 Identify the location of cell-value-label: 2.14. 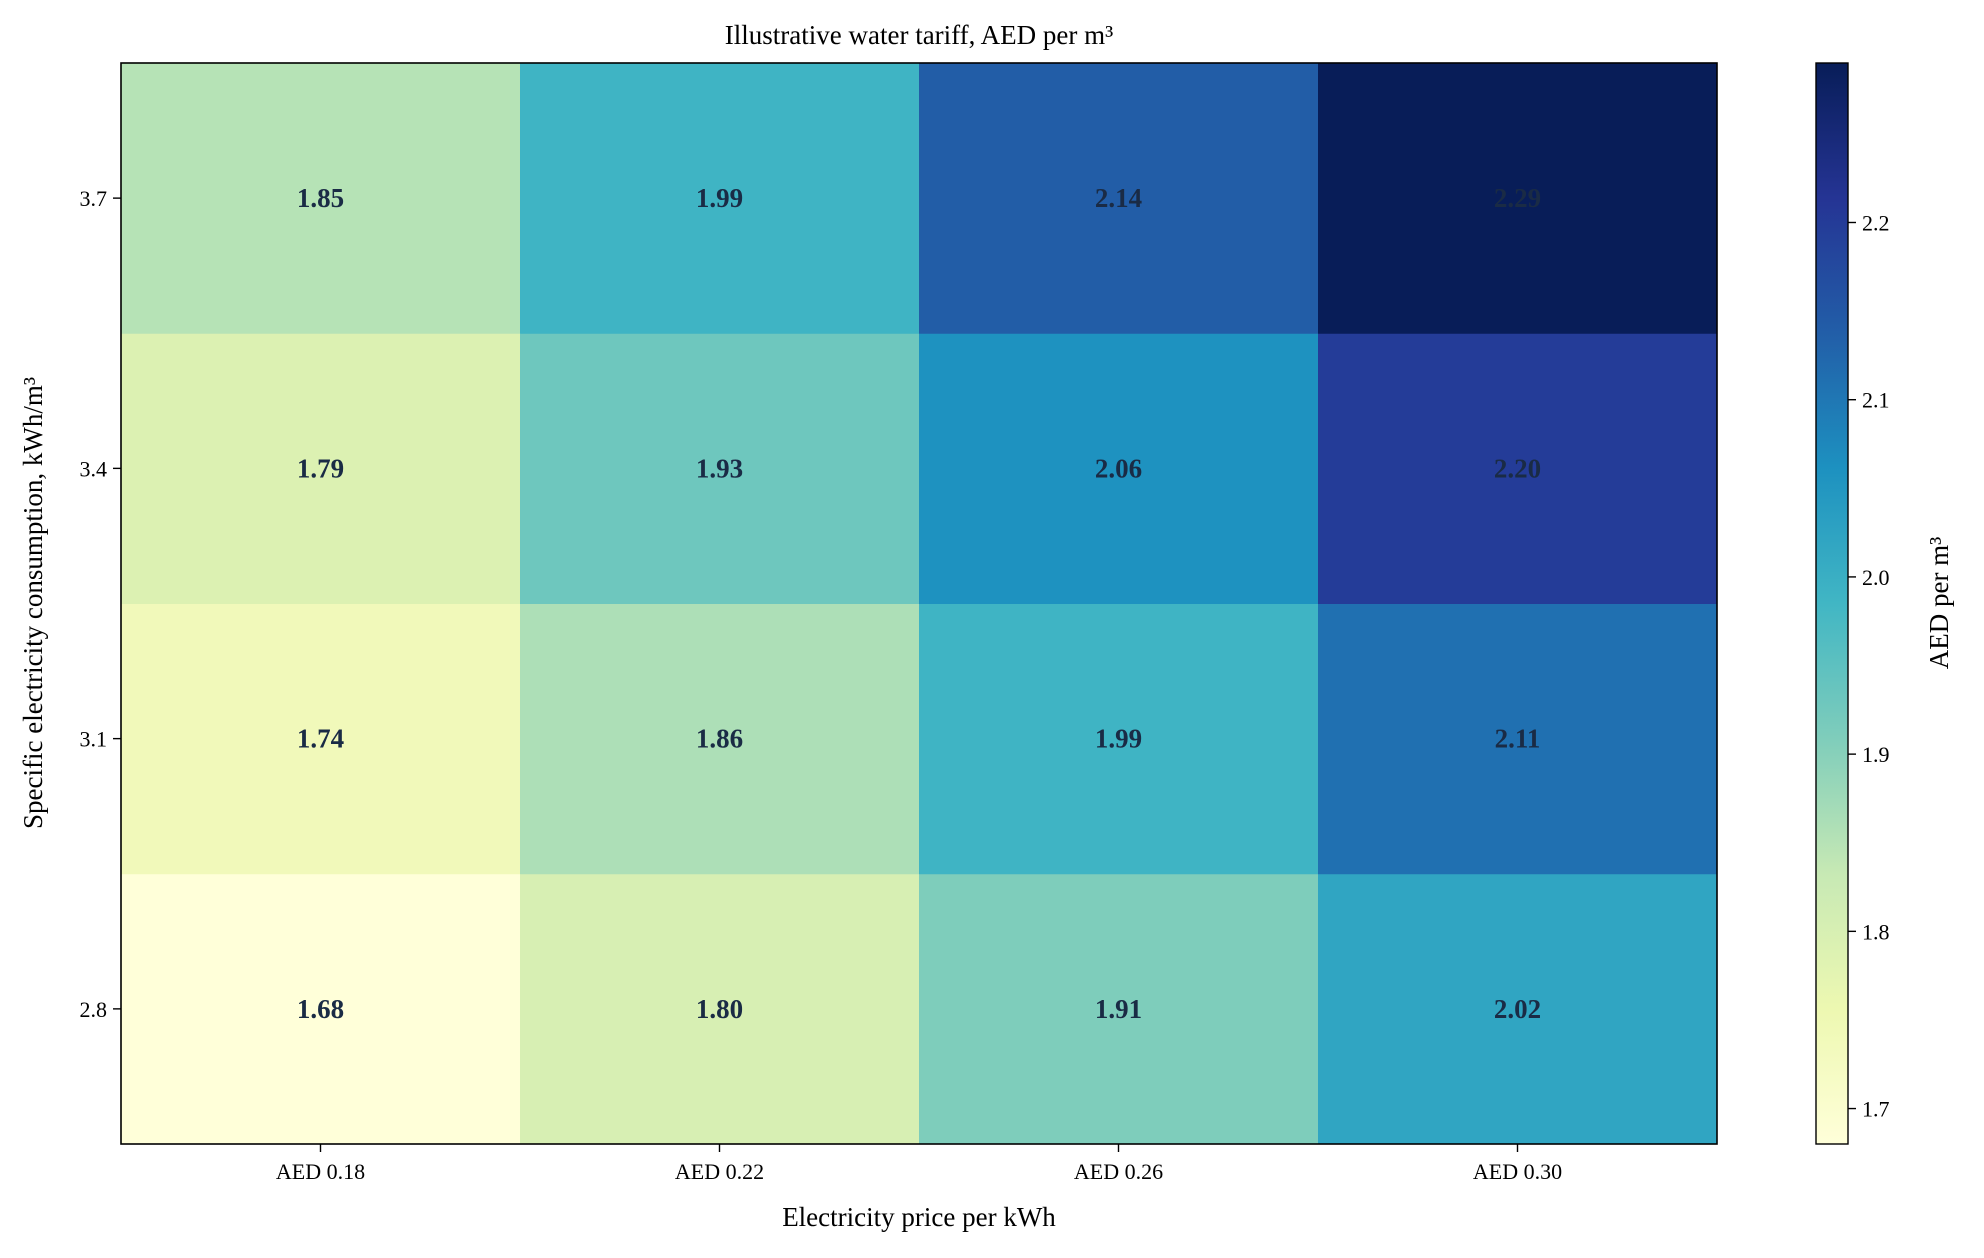
(1118, 198).